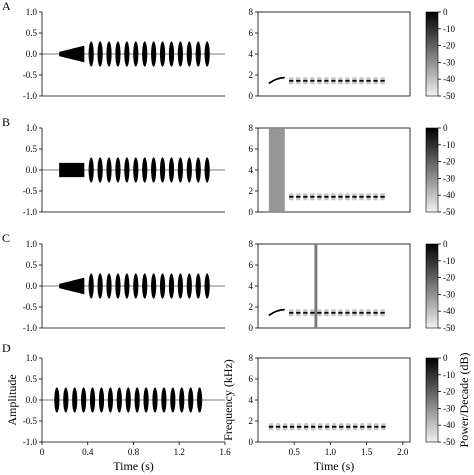  Describe the element at coordinates (295, 452) in the screenshot. I see `x-tick-label: 0.5` at that location.